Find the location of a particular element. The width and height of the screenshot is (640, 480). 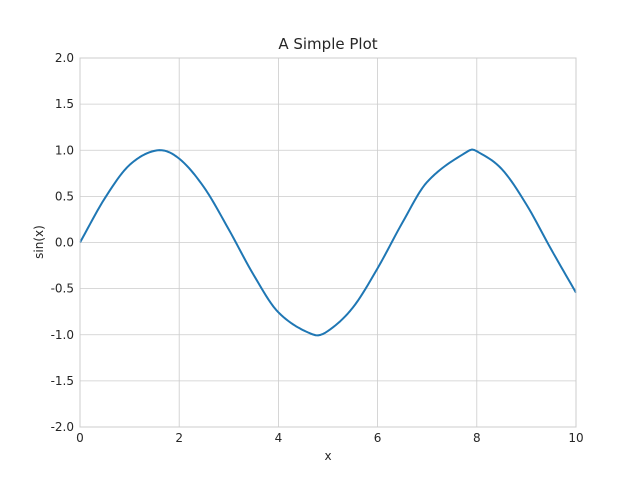

x-tick-label: 8 is located at coordinates (477, 438).